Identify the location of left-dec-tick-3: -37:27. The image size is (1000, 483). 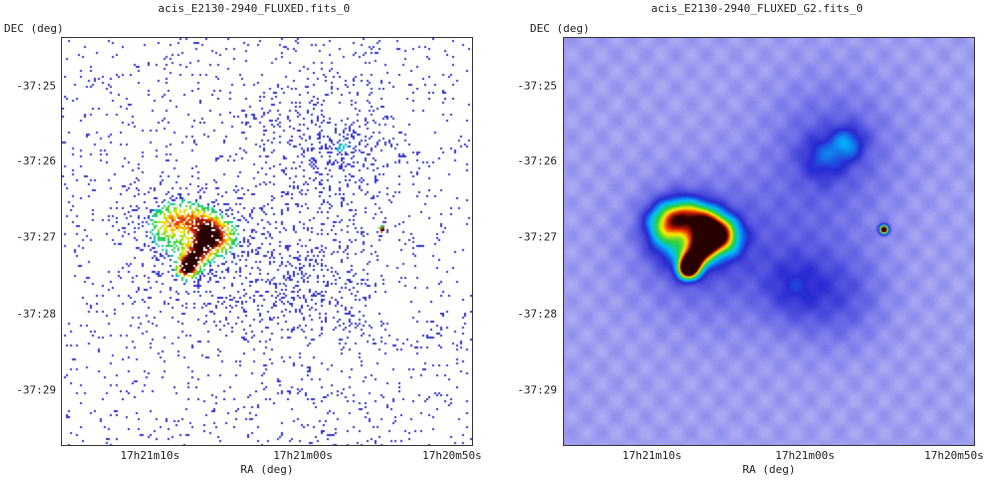
(36, 237).